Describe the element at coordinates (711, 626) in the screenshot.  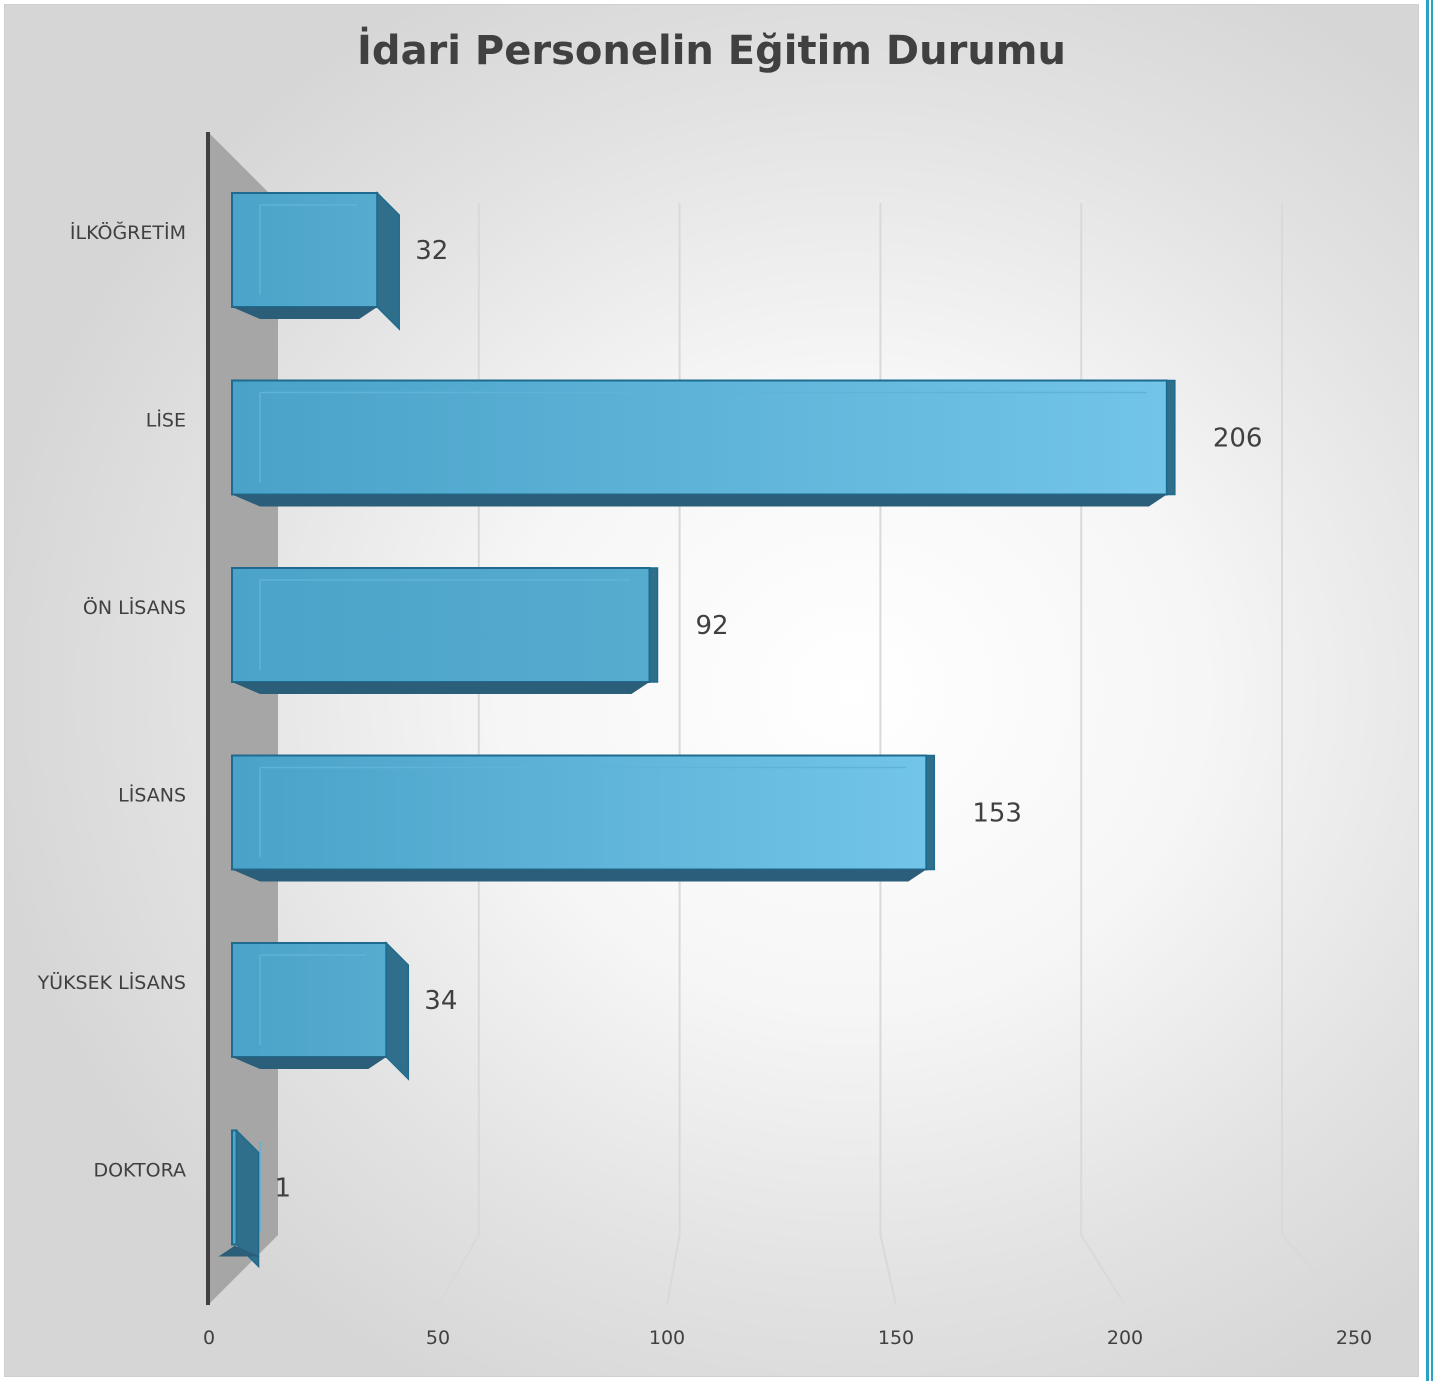
I see `data-label-2: 92` at that location.